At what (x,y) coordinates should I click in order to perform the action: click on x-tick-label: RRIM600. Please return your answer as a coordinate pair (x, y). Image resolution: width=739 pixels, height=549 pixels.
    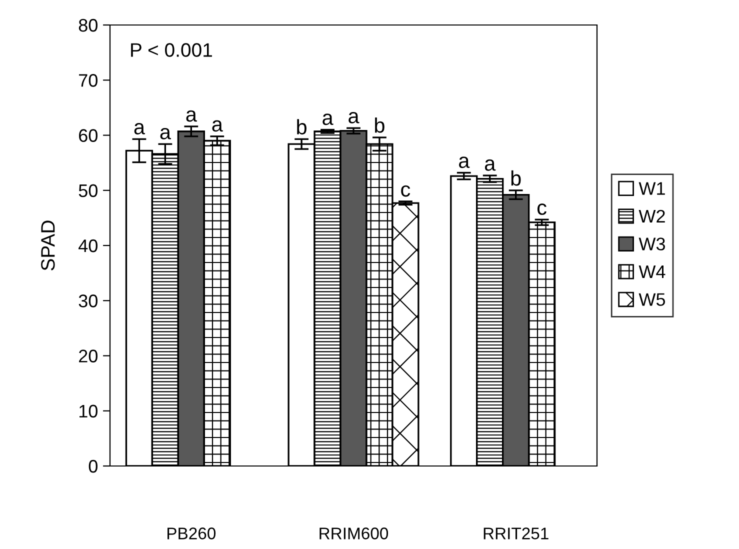
    Looking at the image, I should click on (354, 534).